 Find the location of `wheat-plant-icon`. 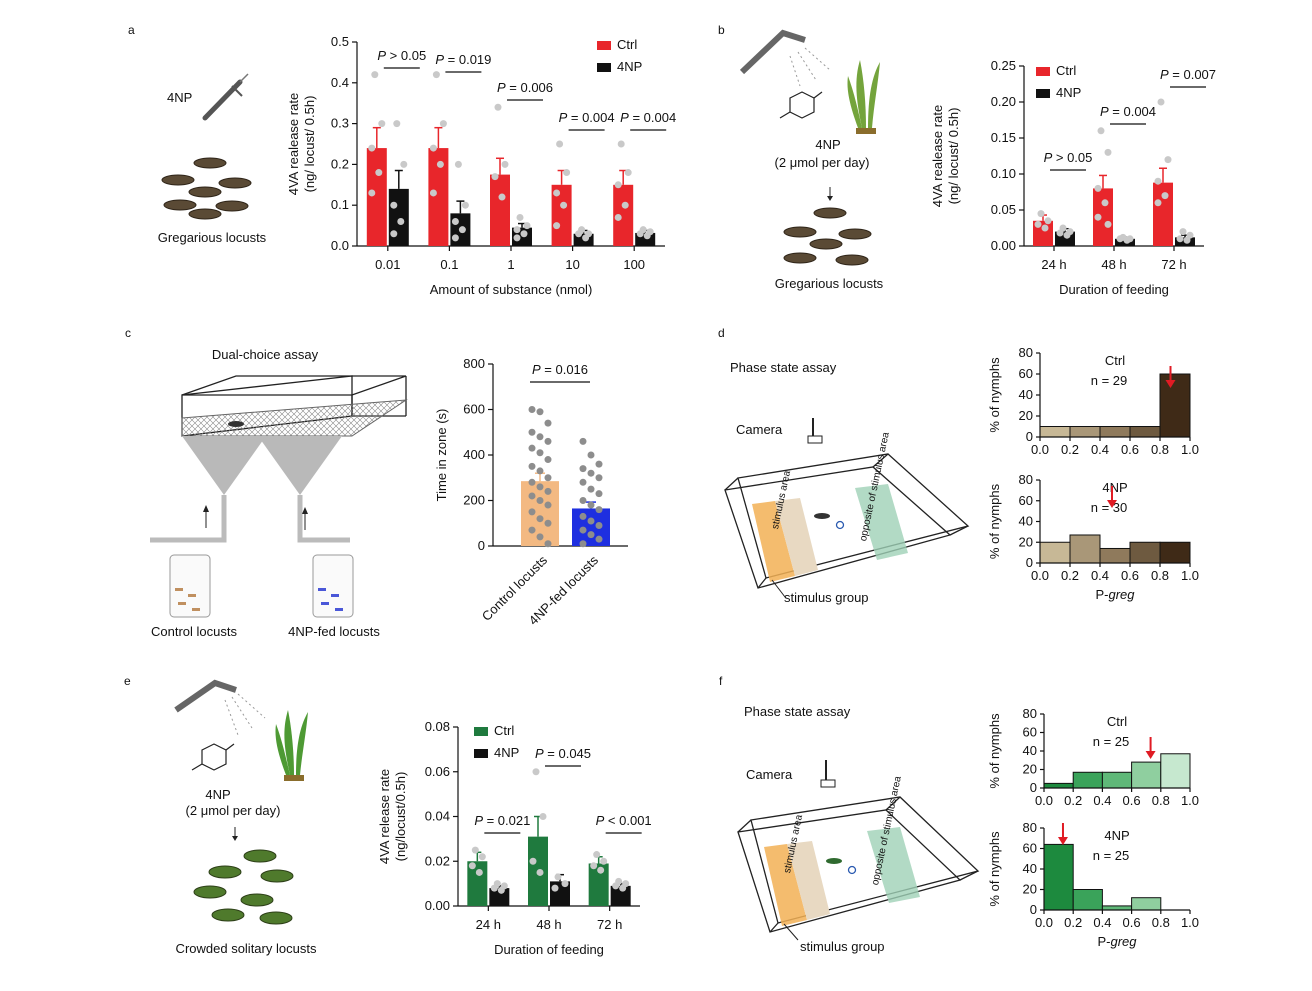

wheat-plant-icon is located at coordinates (291, 745).